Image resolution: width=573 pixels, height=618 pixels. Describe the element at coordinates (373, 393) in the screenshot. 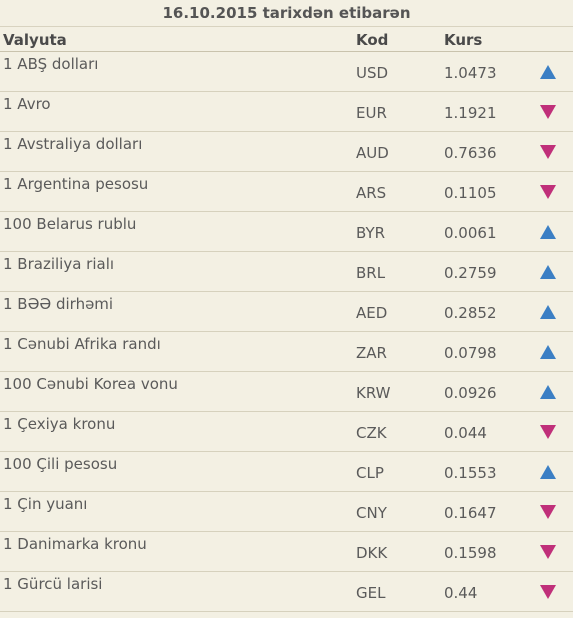

I see `currency-code: KRW` at that location.